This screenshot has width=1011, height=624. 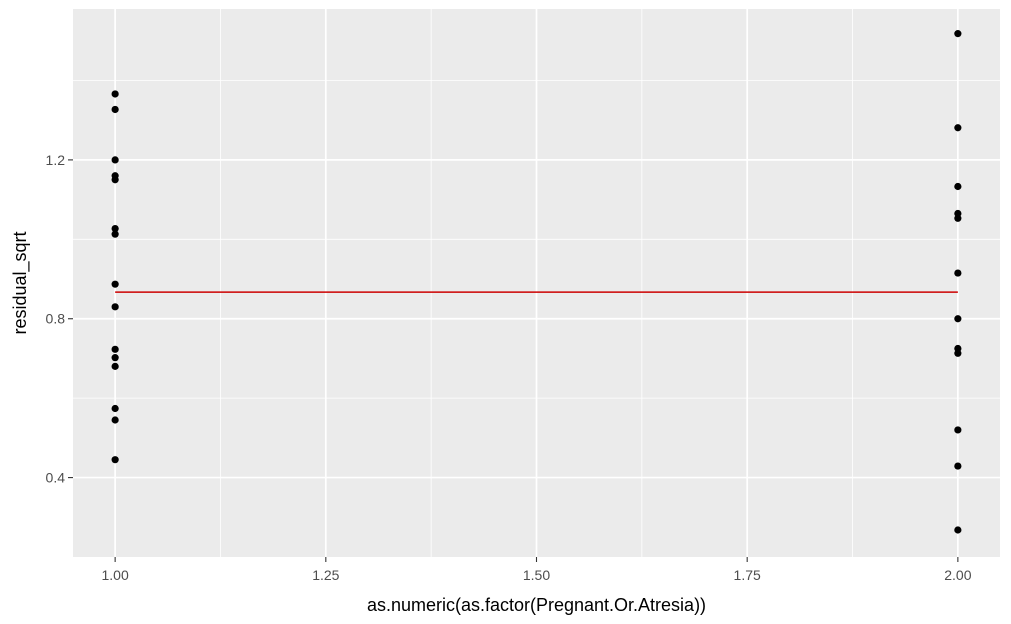 I want to click on y-axis-title: residual_sqrt, so click(x=20, y=282).